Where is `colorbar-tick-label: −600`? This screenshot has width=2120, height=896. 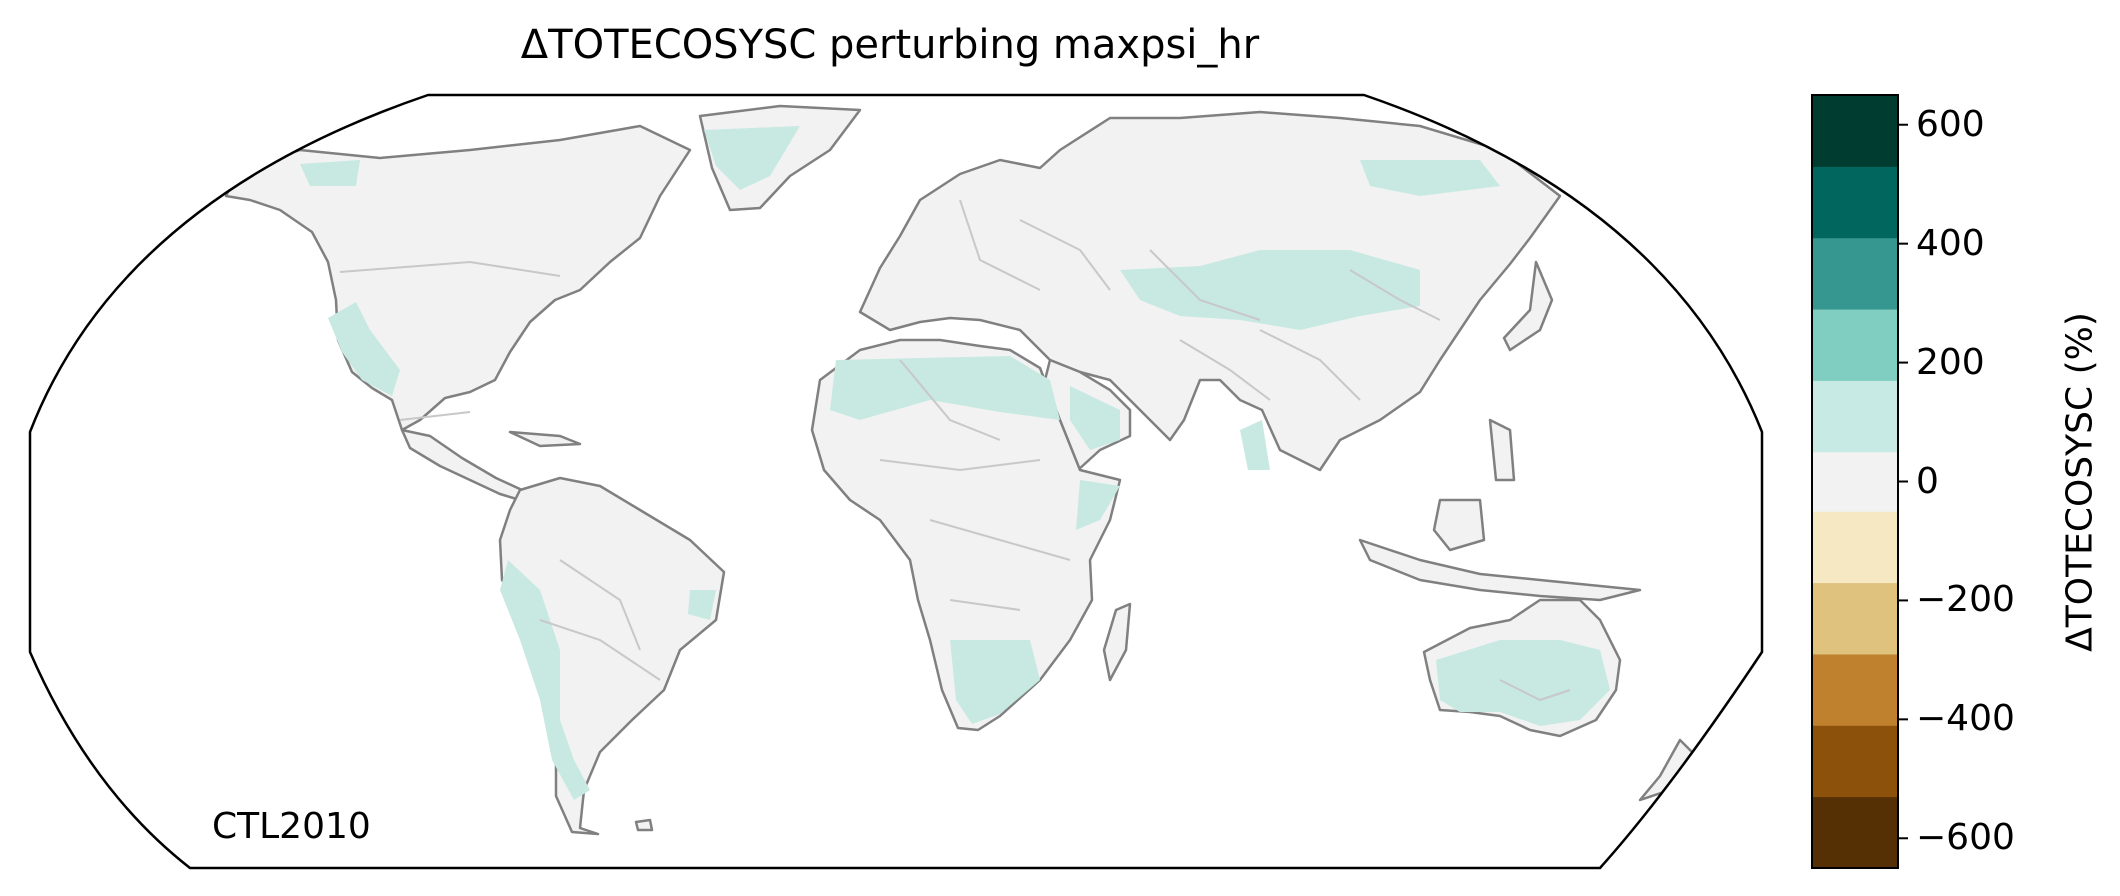
colorbar-tick-label: −600 is located at coordinates (1965, 838).